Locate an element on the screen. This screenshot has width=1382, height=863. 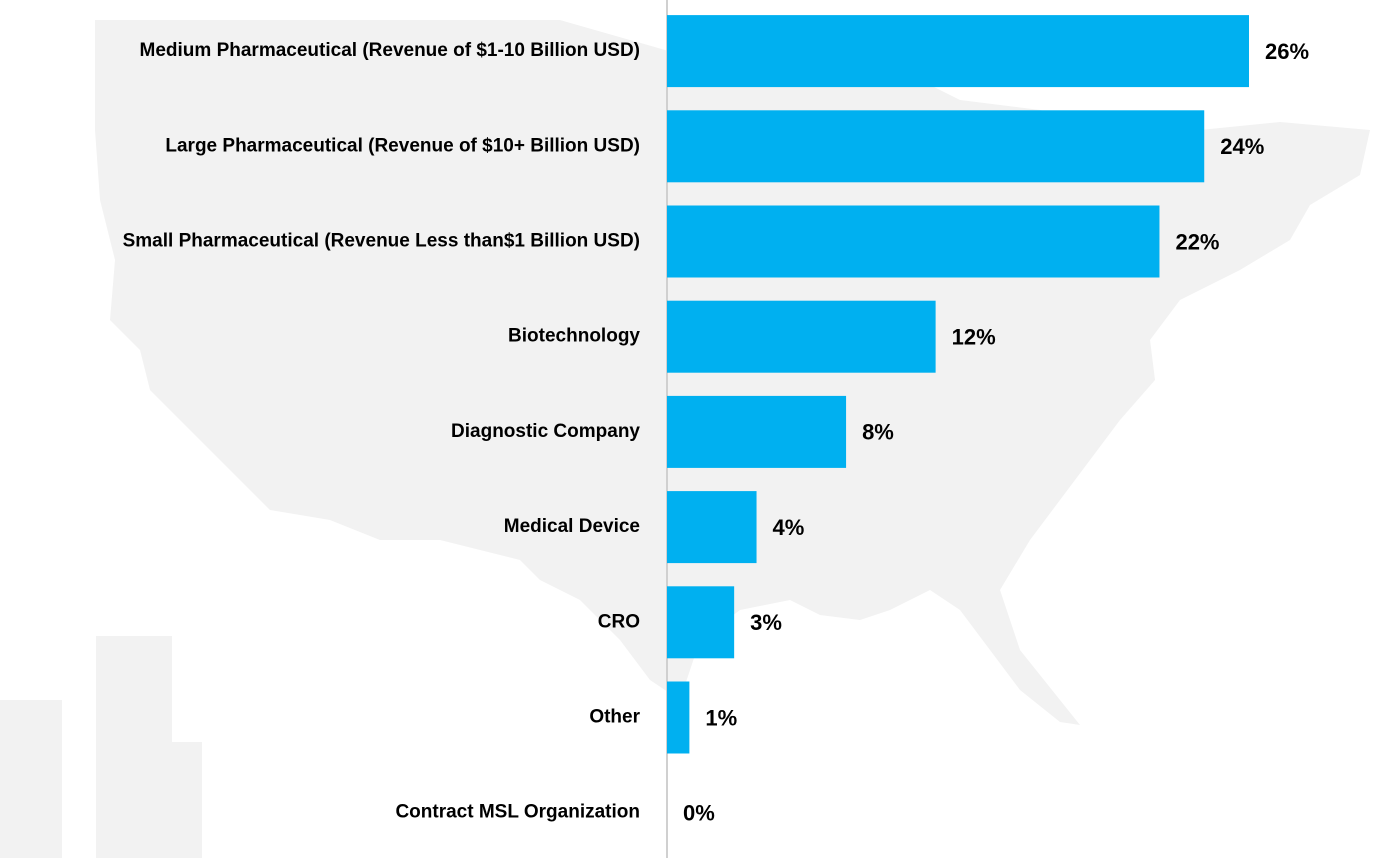
value-label: 22% is located at coordinates (1197, 241).